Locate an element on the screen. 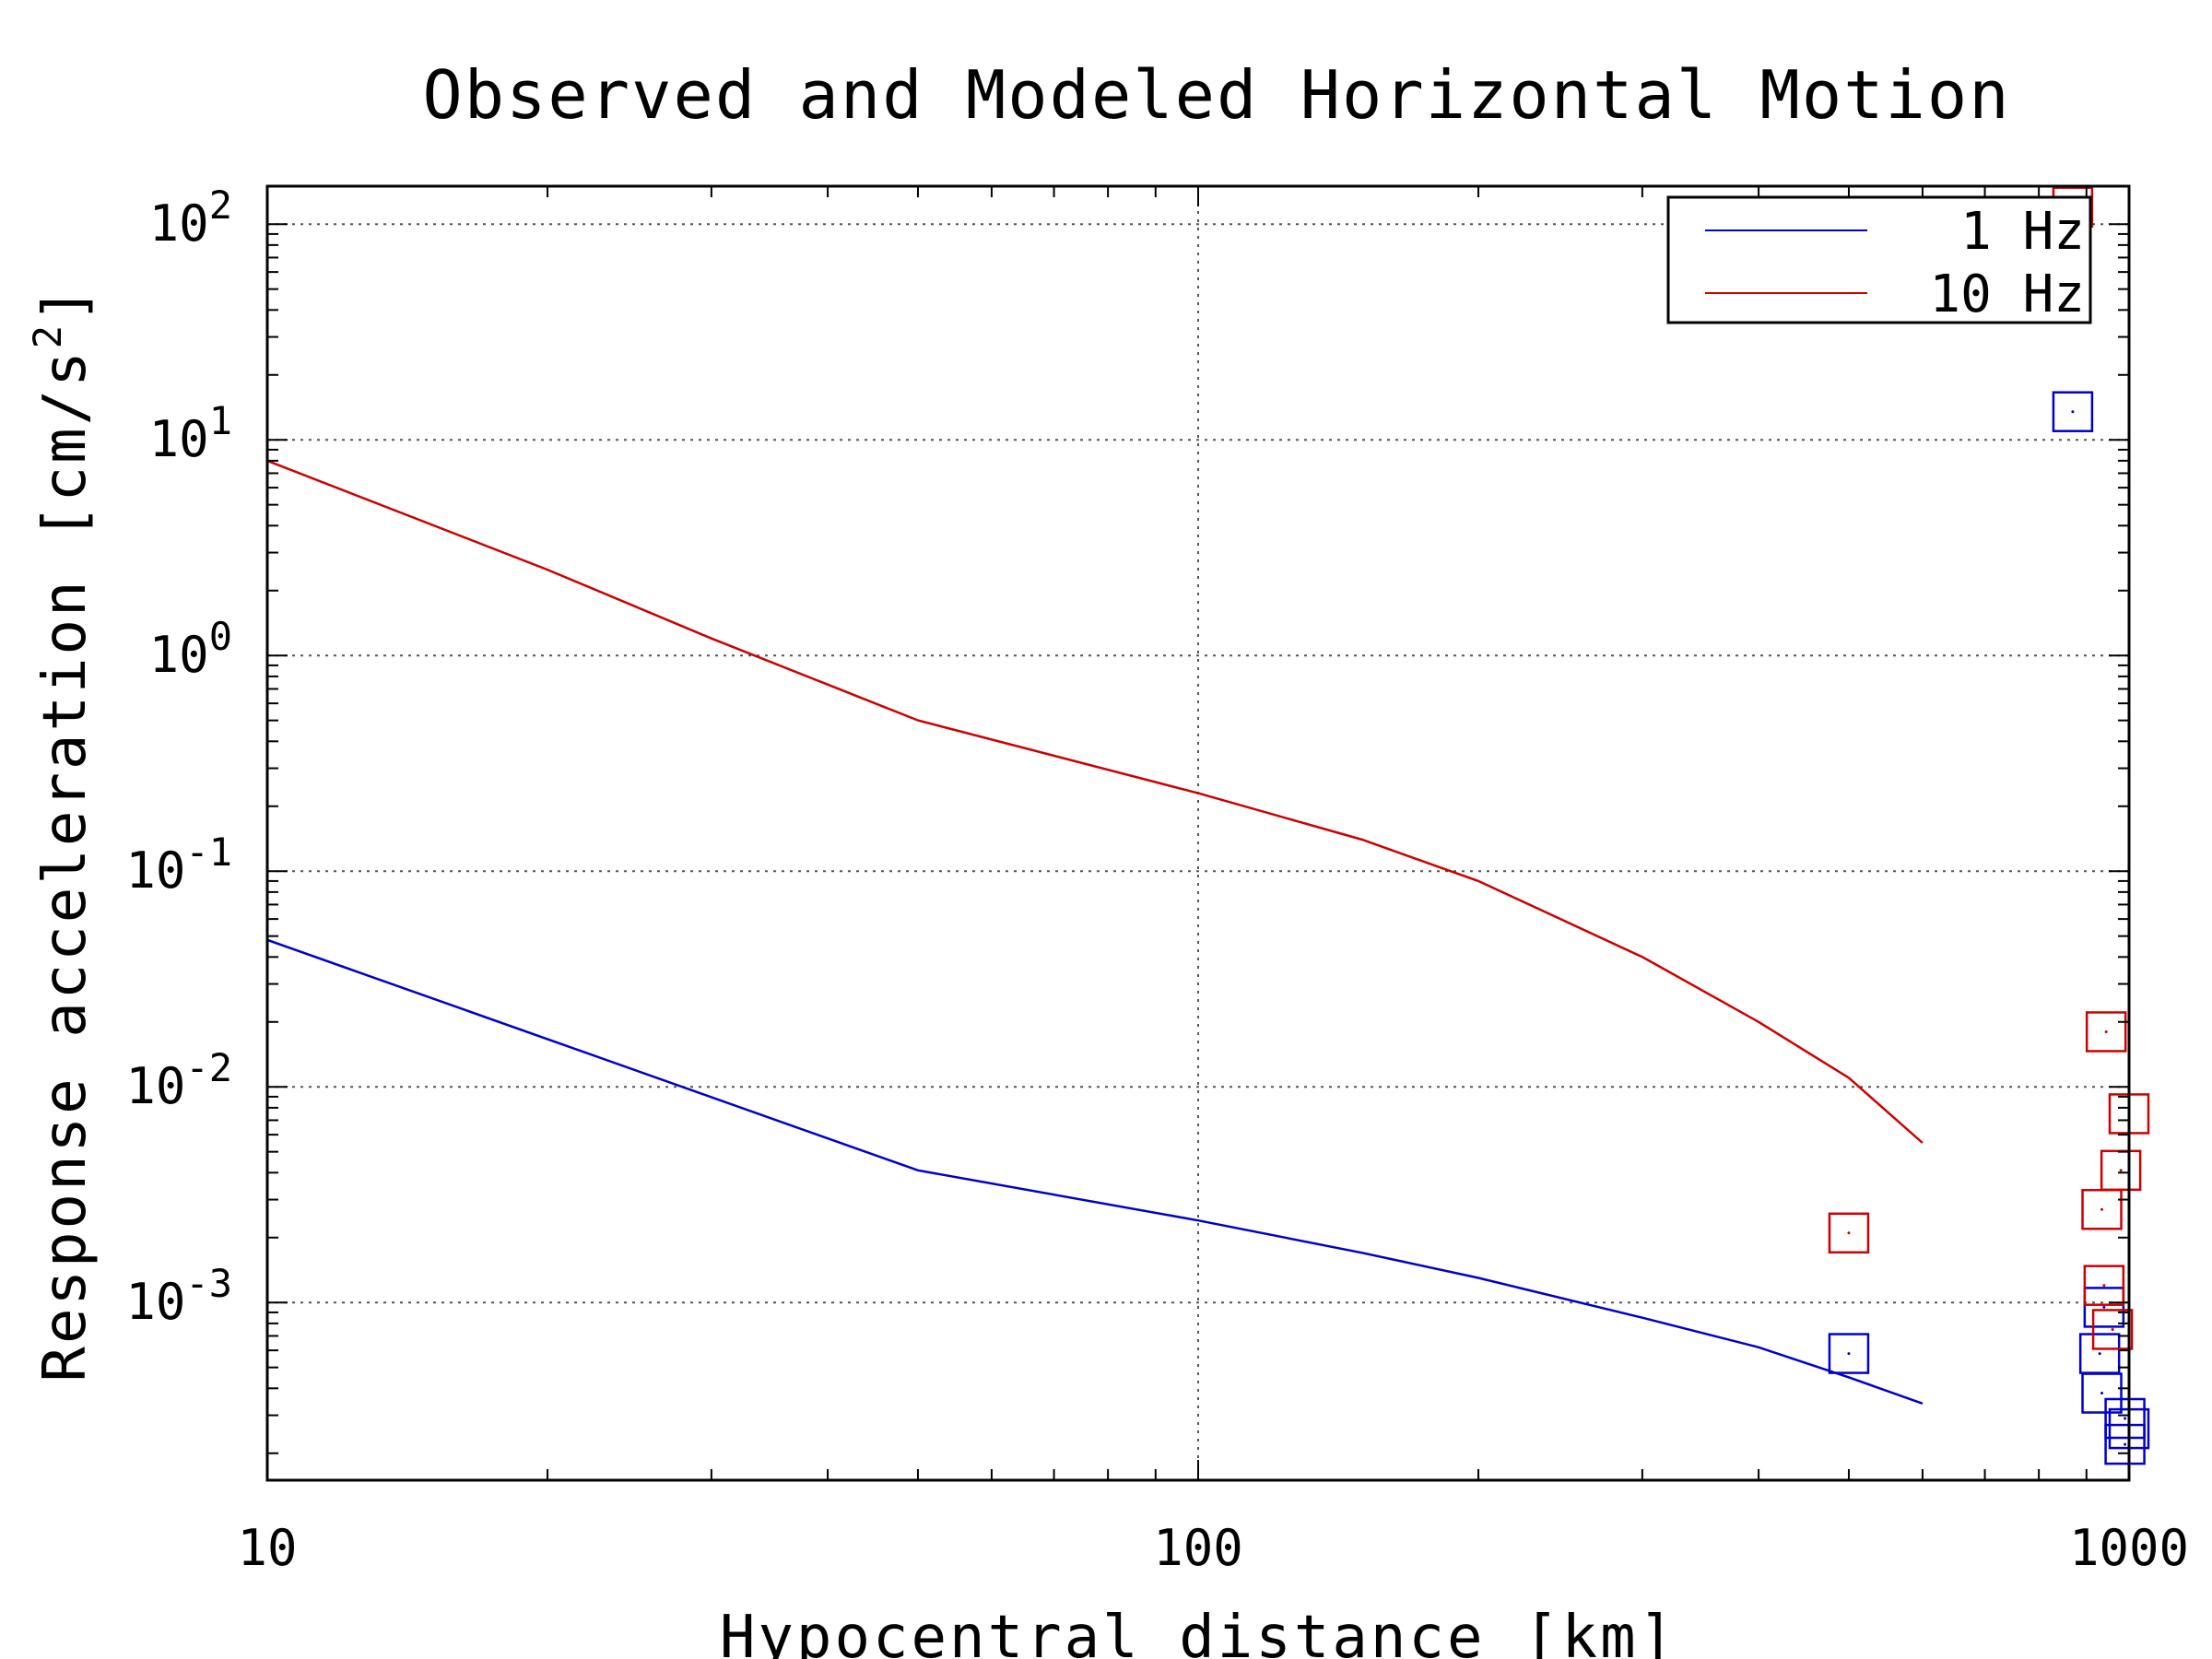  y-axis-label-sup: 2 is located at coordinates (47, 335).